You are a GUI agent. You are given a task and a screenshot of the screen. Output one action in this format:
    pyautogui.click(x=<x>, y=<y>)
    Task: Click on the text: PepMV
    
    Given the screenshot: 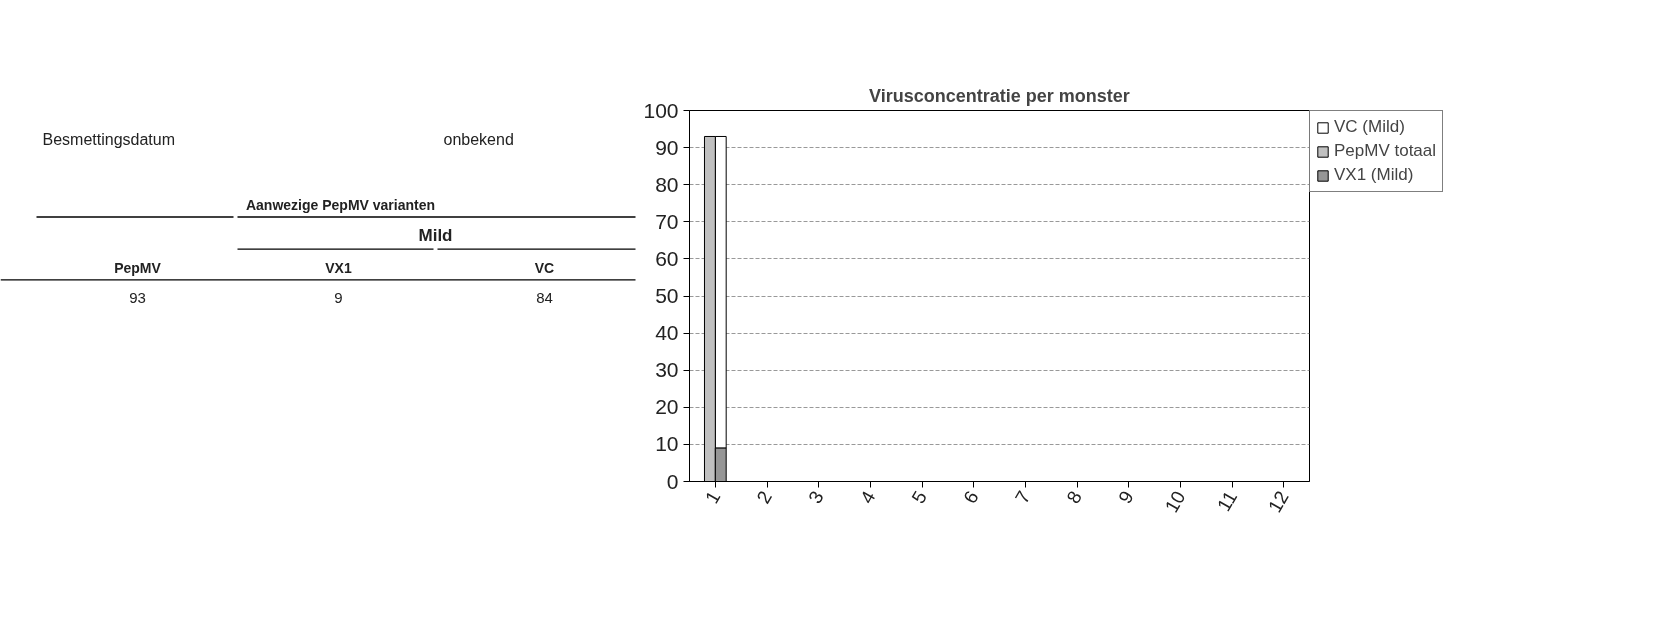 What is the action you would take?
    pyautogui.click(x=138, y=267)
    